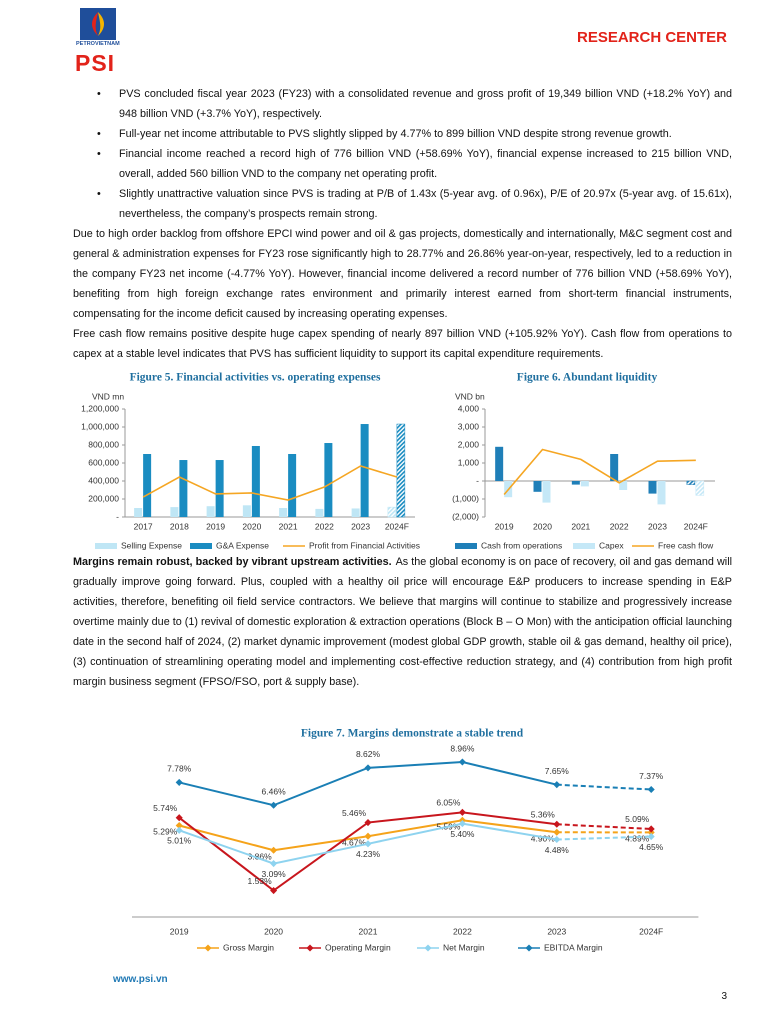 This screenshot has width=768, height=1024. What do you see at coordinates (469, 426) in the screenshot?
I see `y-tick-label: 3,000` at bounding box center [469, 426].